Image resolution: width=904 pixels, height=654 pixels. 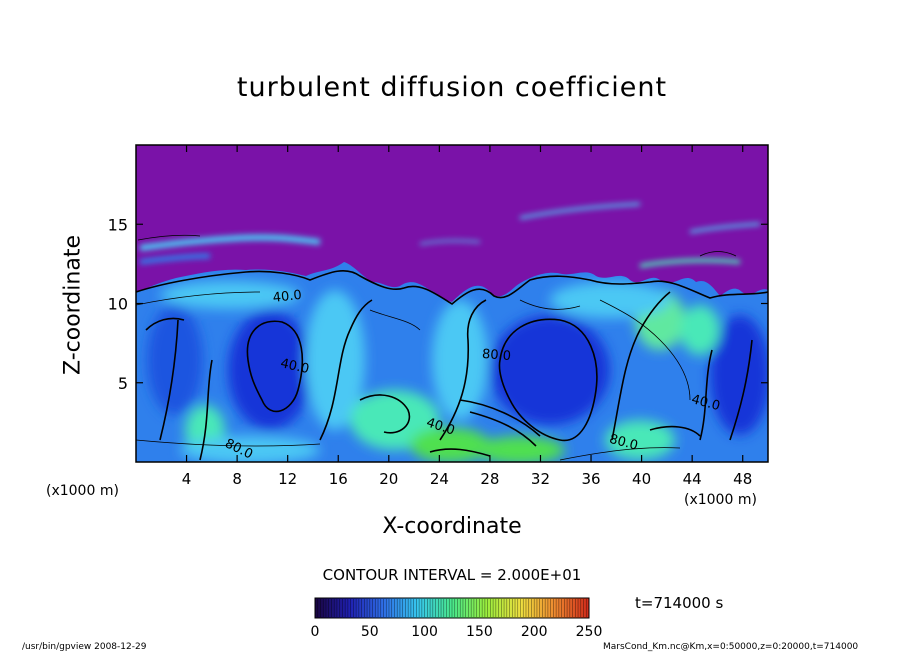 What do you see at coordinates (720, 500) in the screenshot?
I see `x-unit-label-right: (x1000 m)` at bounding box center [720, 500].